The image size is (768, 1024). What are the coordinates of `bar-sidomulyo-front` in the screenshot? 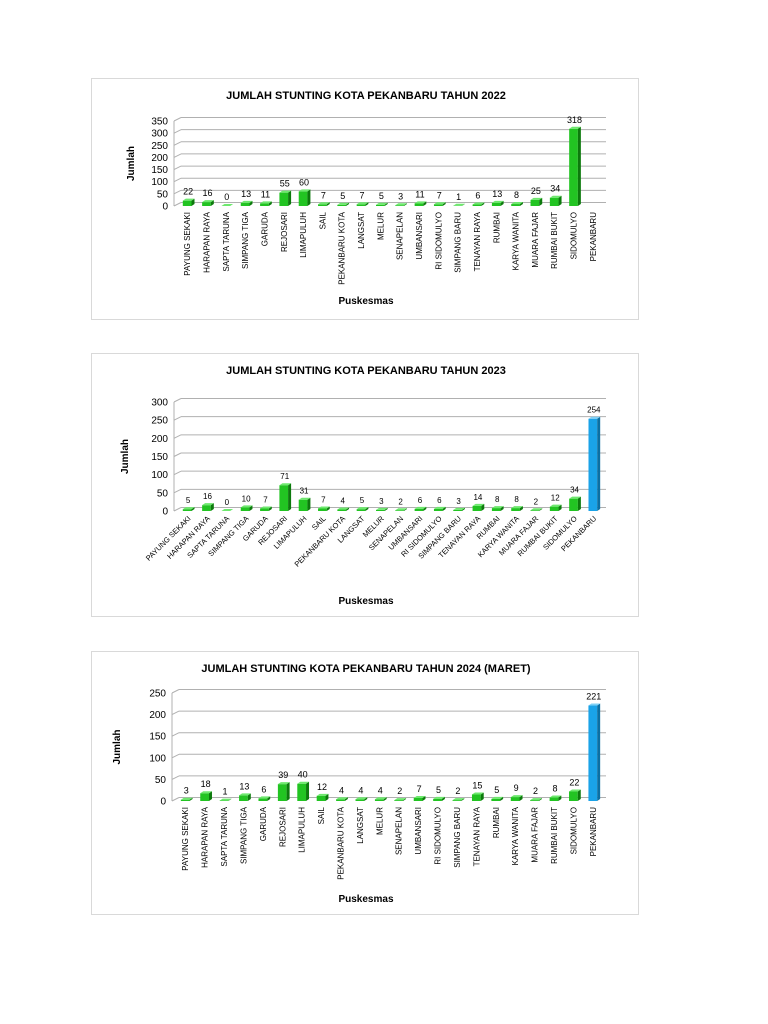 It's located at (573, 167).